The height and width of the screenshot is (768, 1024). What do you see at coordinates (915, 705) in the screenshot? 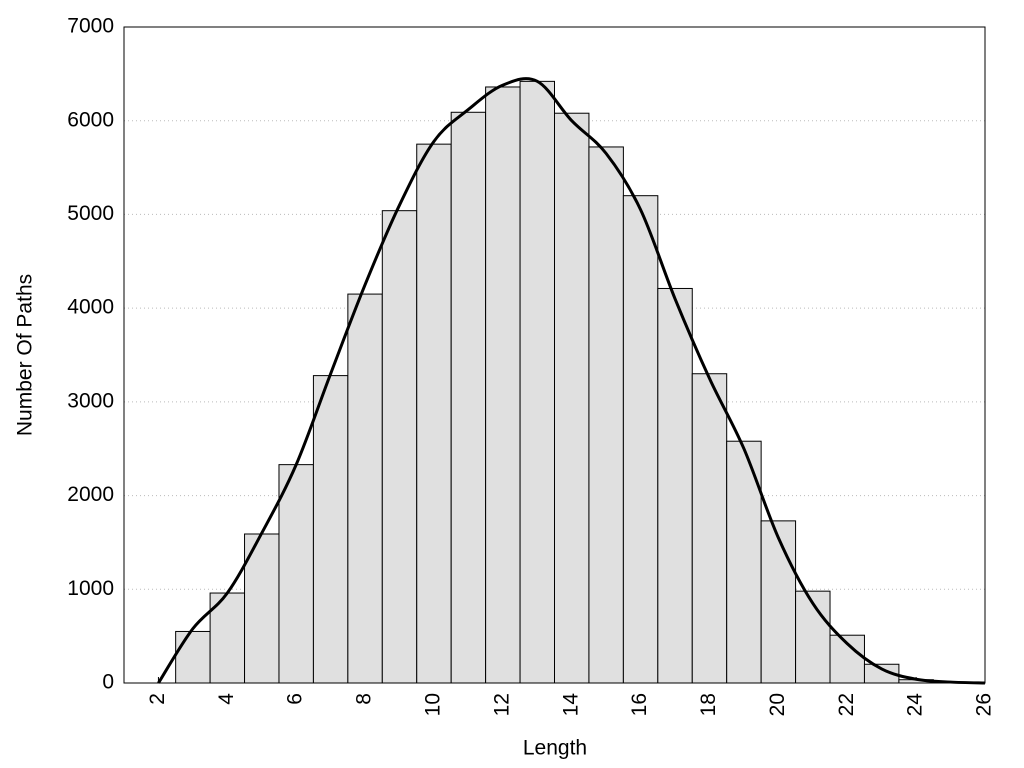
I see `x-tick-label: 24` at bounding box center [915, 705].